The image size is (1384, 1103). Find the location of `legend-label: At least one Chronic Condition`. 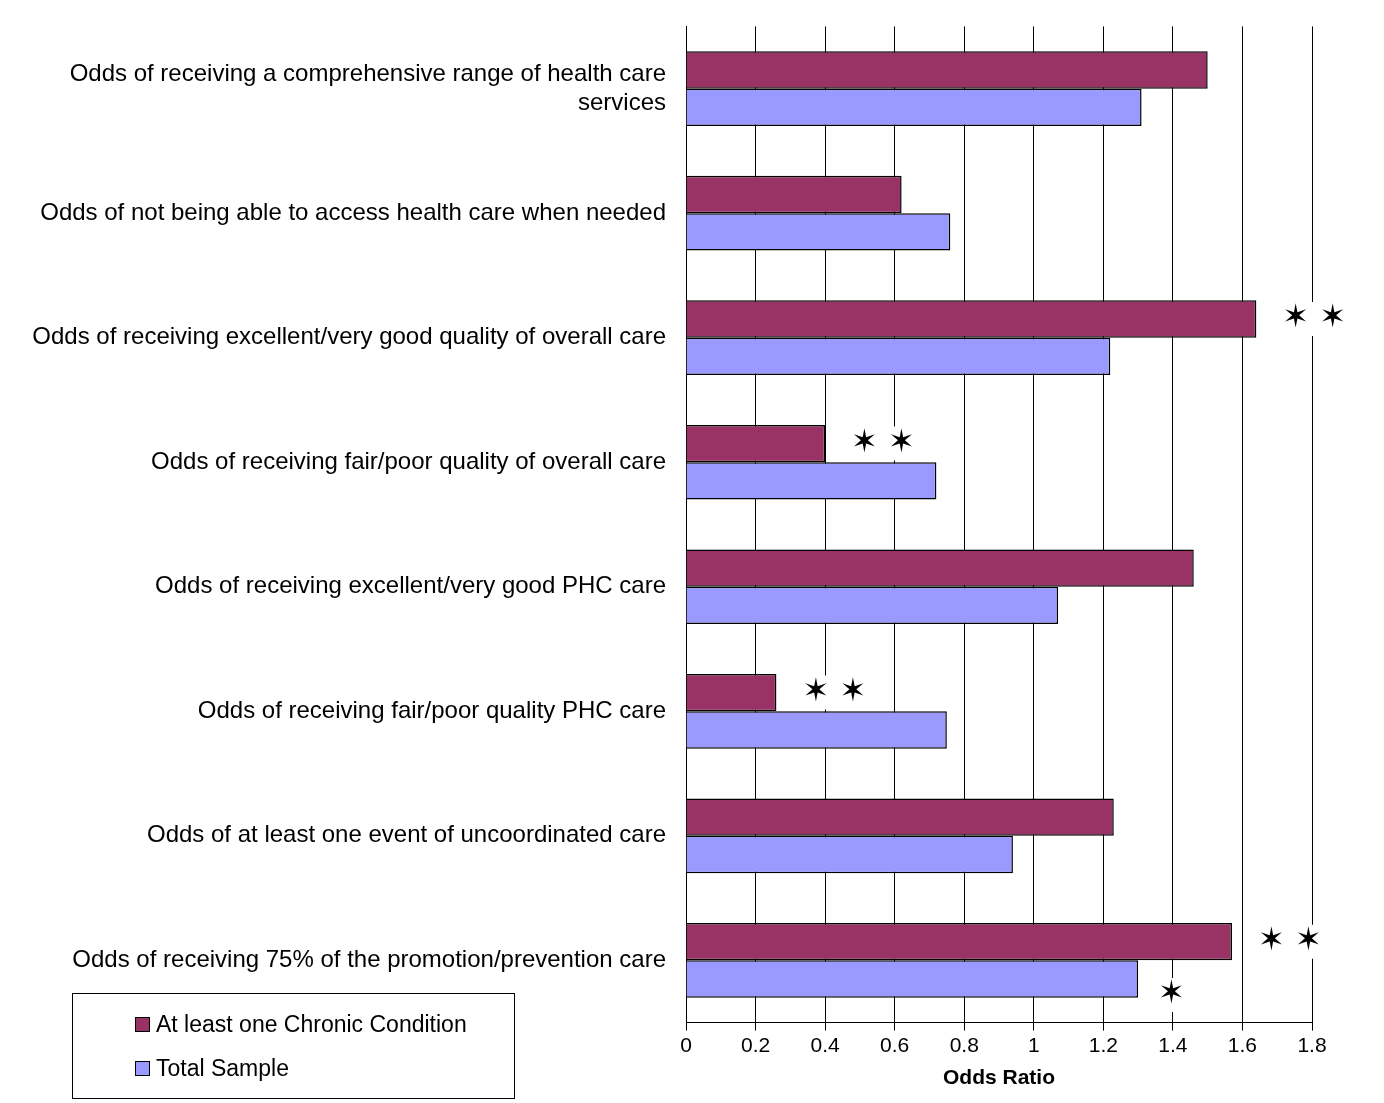

legend-label: At least one Chronic Condition is located at coordinates (311, 1024).